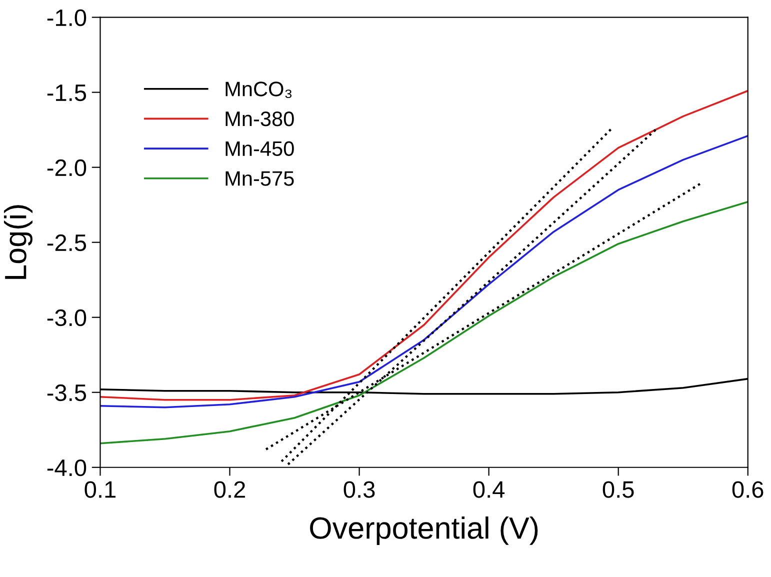 The height and width of the screenshot is (577, 771). I want to click on y-tick-label: -2.5, so click(66, 243).